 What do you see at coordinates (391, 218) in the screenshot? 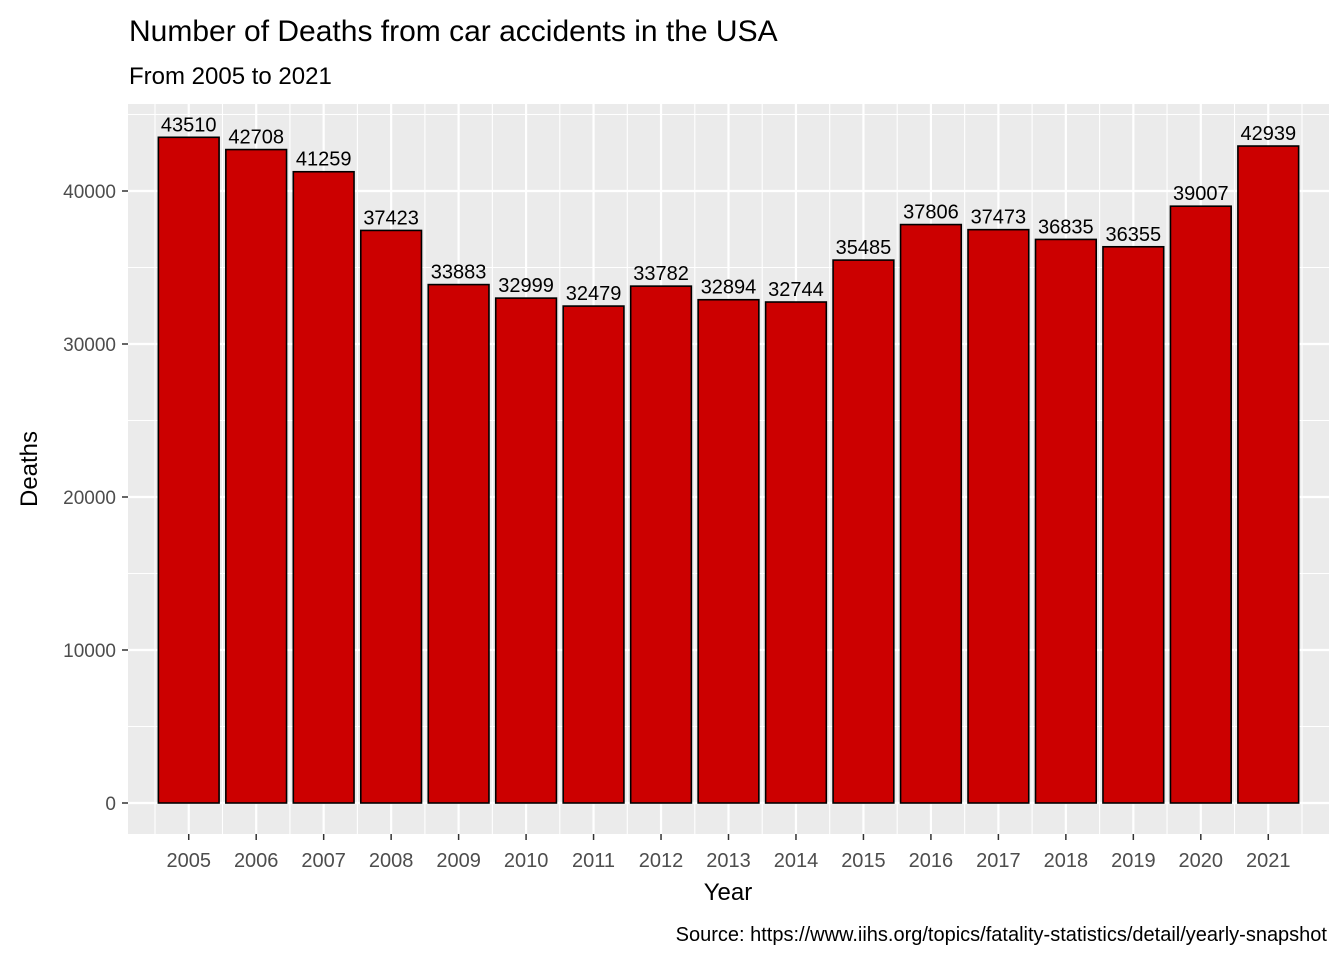
I see `bar-label-2008: 37423` at bounding box center [391, 218].